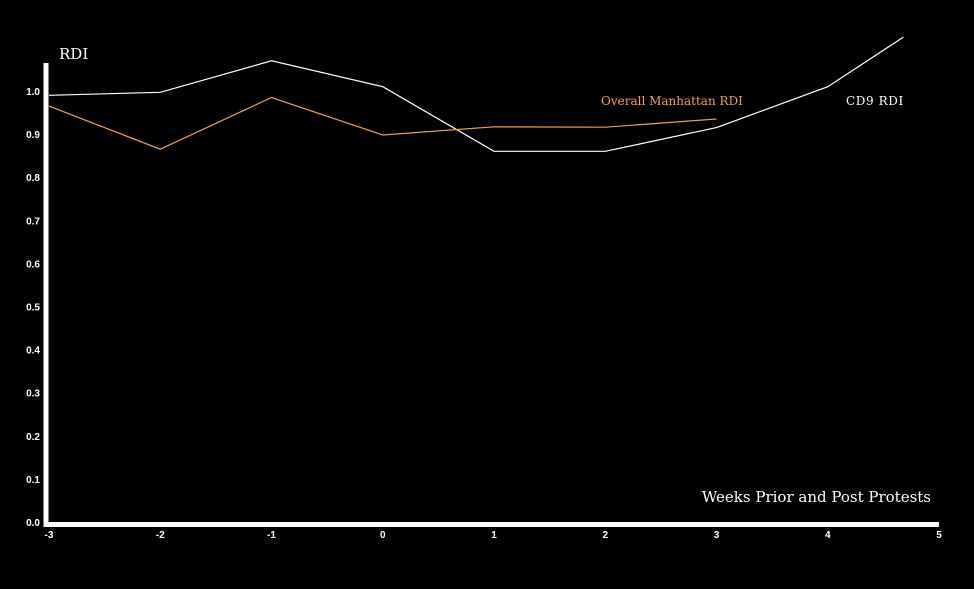  I want to click on x-tick-label: 1, so click(494, 535).